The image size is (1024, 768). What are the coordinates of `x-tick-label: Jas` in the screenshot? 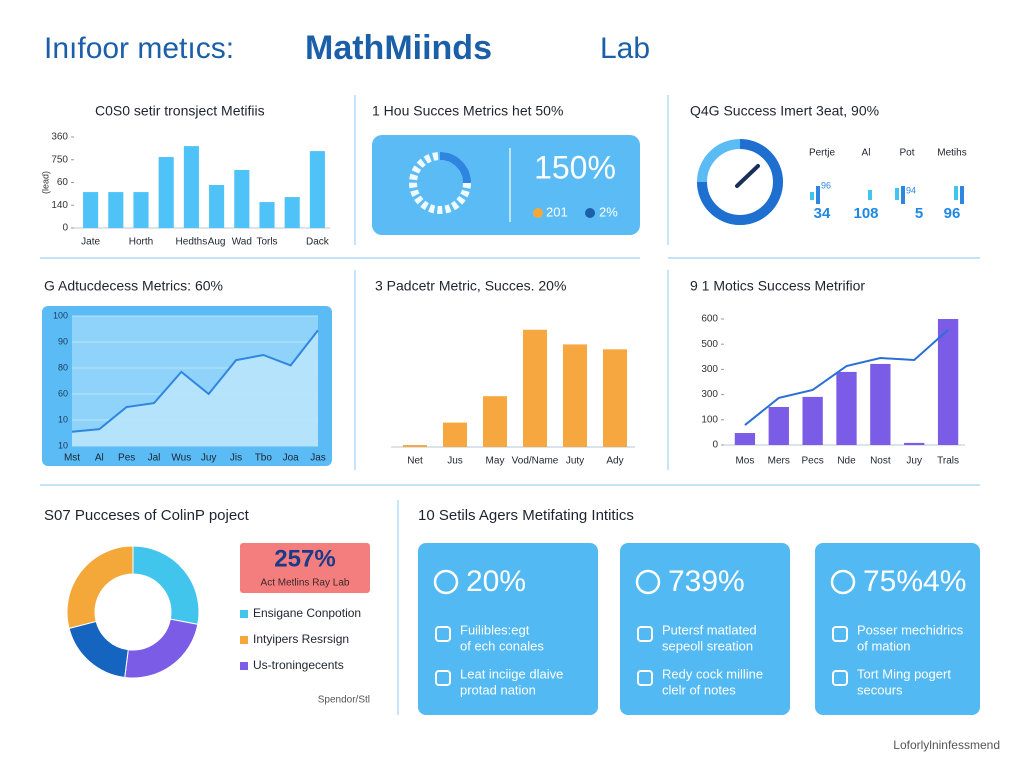 It's located at (318, 458).